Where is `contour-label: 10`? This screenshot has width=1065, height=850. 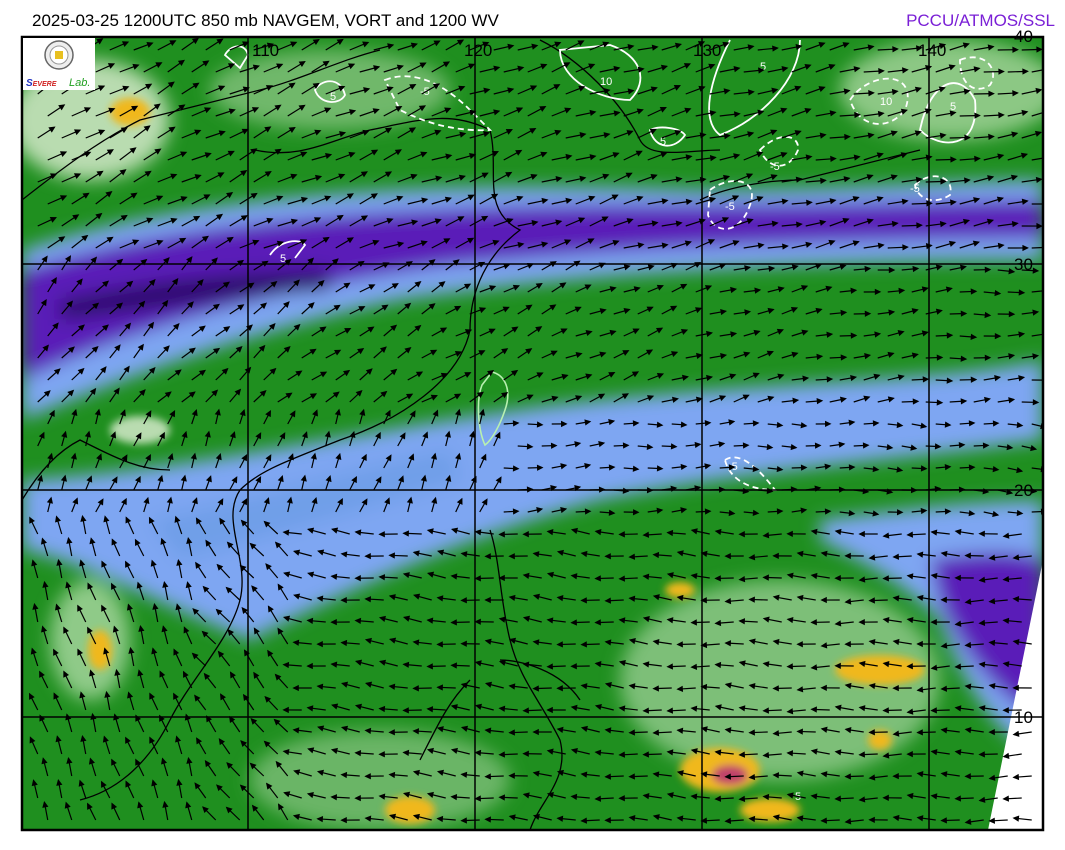
contour-label: 10 is located at coordinates (886, 102).